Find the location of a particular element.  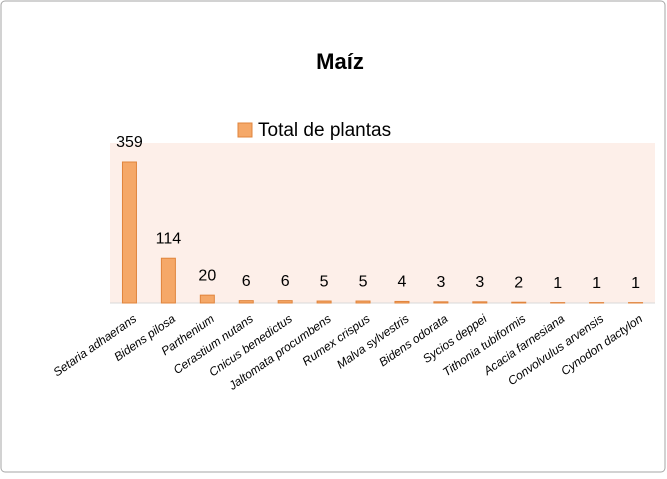

data-label: 4 is located at coordinates (402, 282).